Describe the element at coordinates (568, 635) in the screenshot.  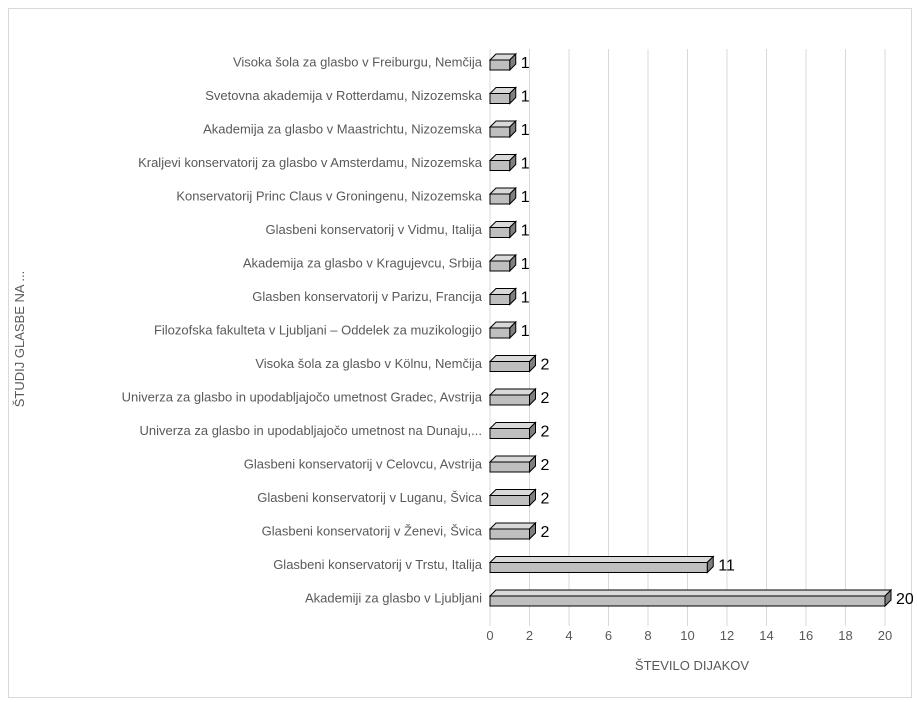
I see `x-tick-label: 4` at that location.